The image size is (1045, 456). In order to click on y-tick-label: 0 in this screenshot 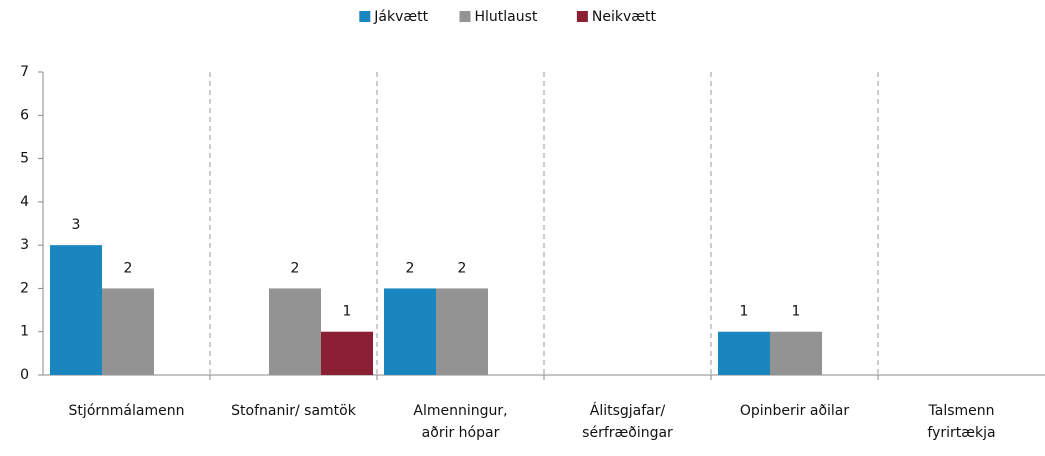, I will do `click(24, 375)`.